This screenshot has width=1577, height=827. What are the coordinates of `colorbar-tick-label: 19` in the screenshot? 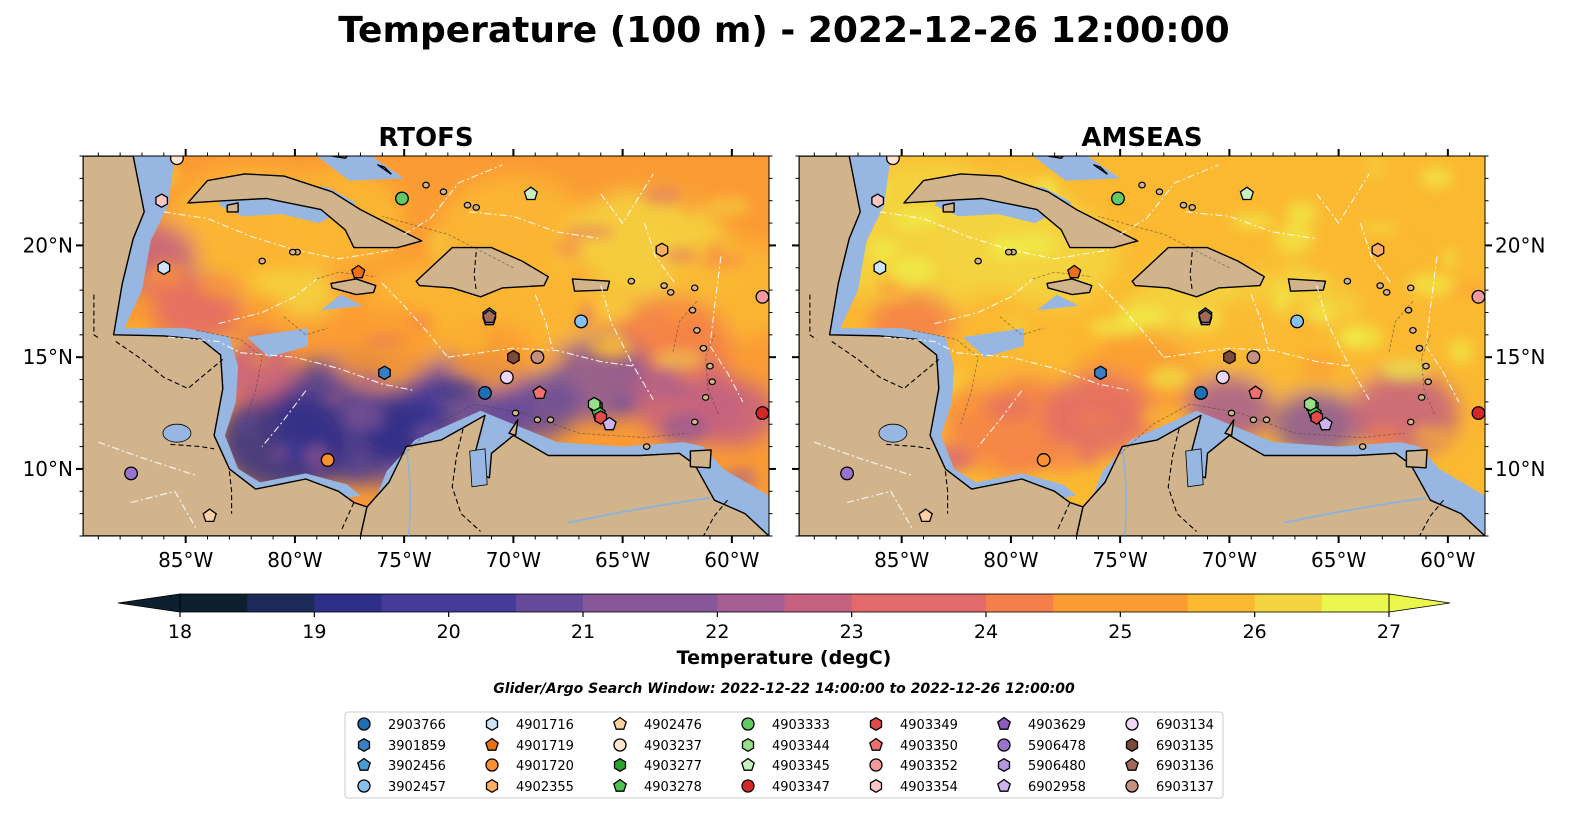 It's located at (314, 632).